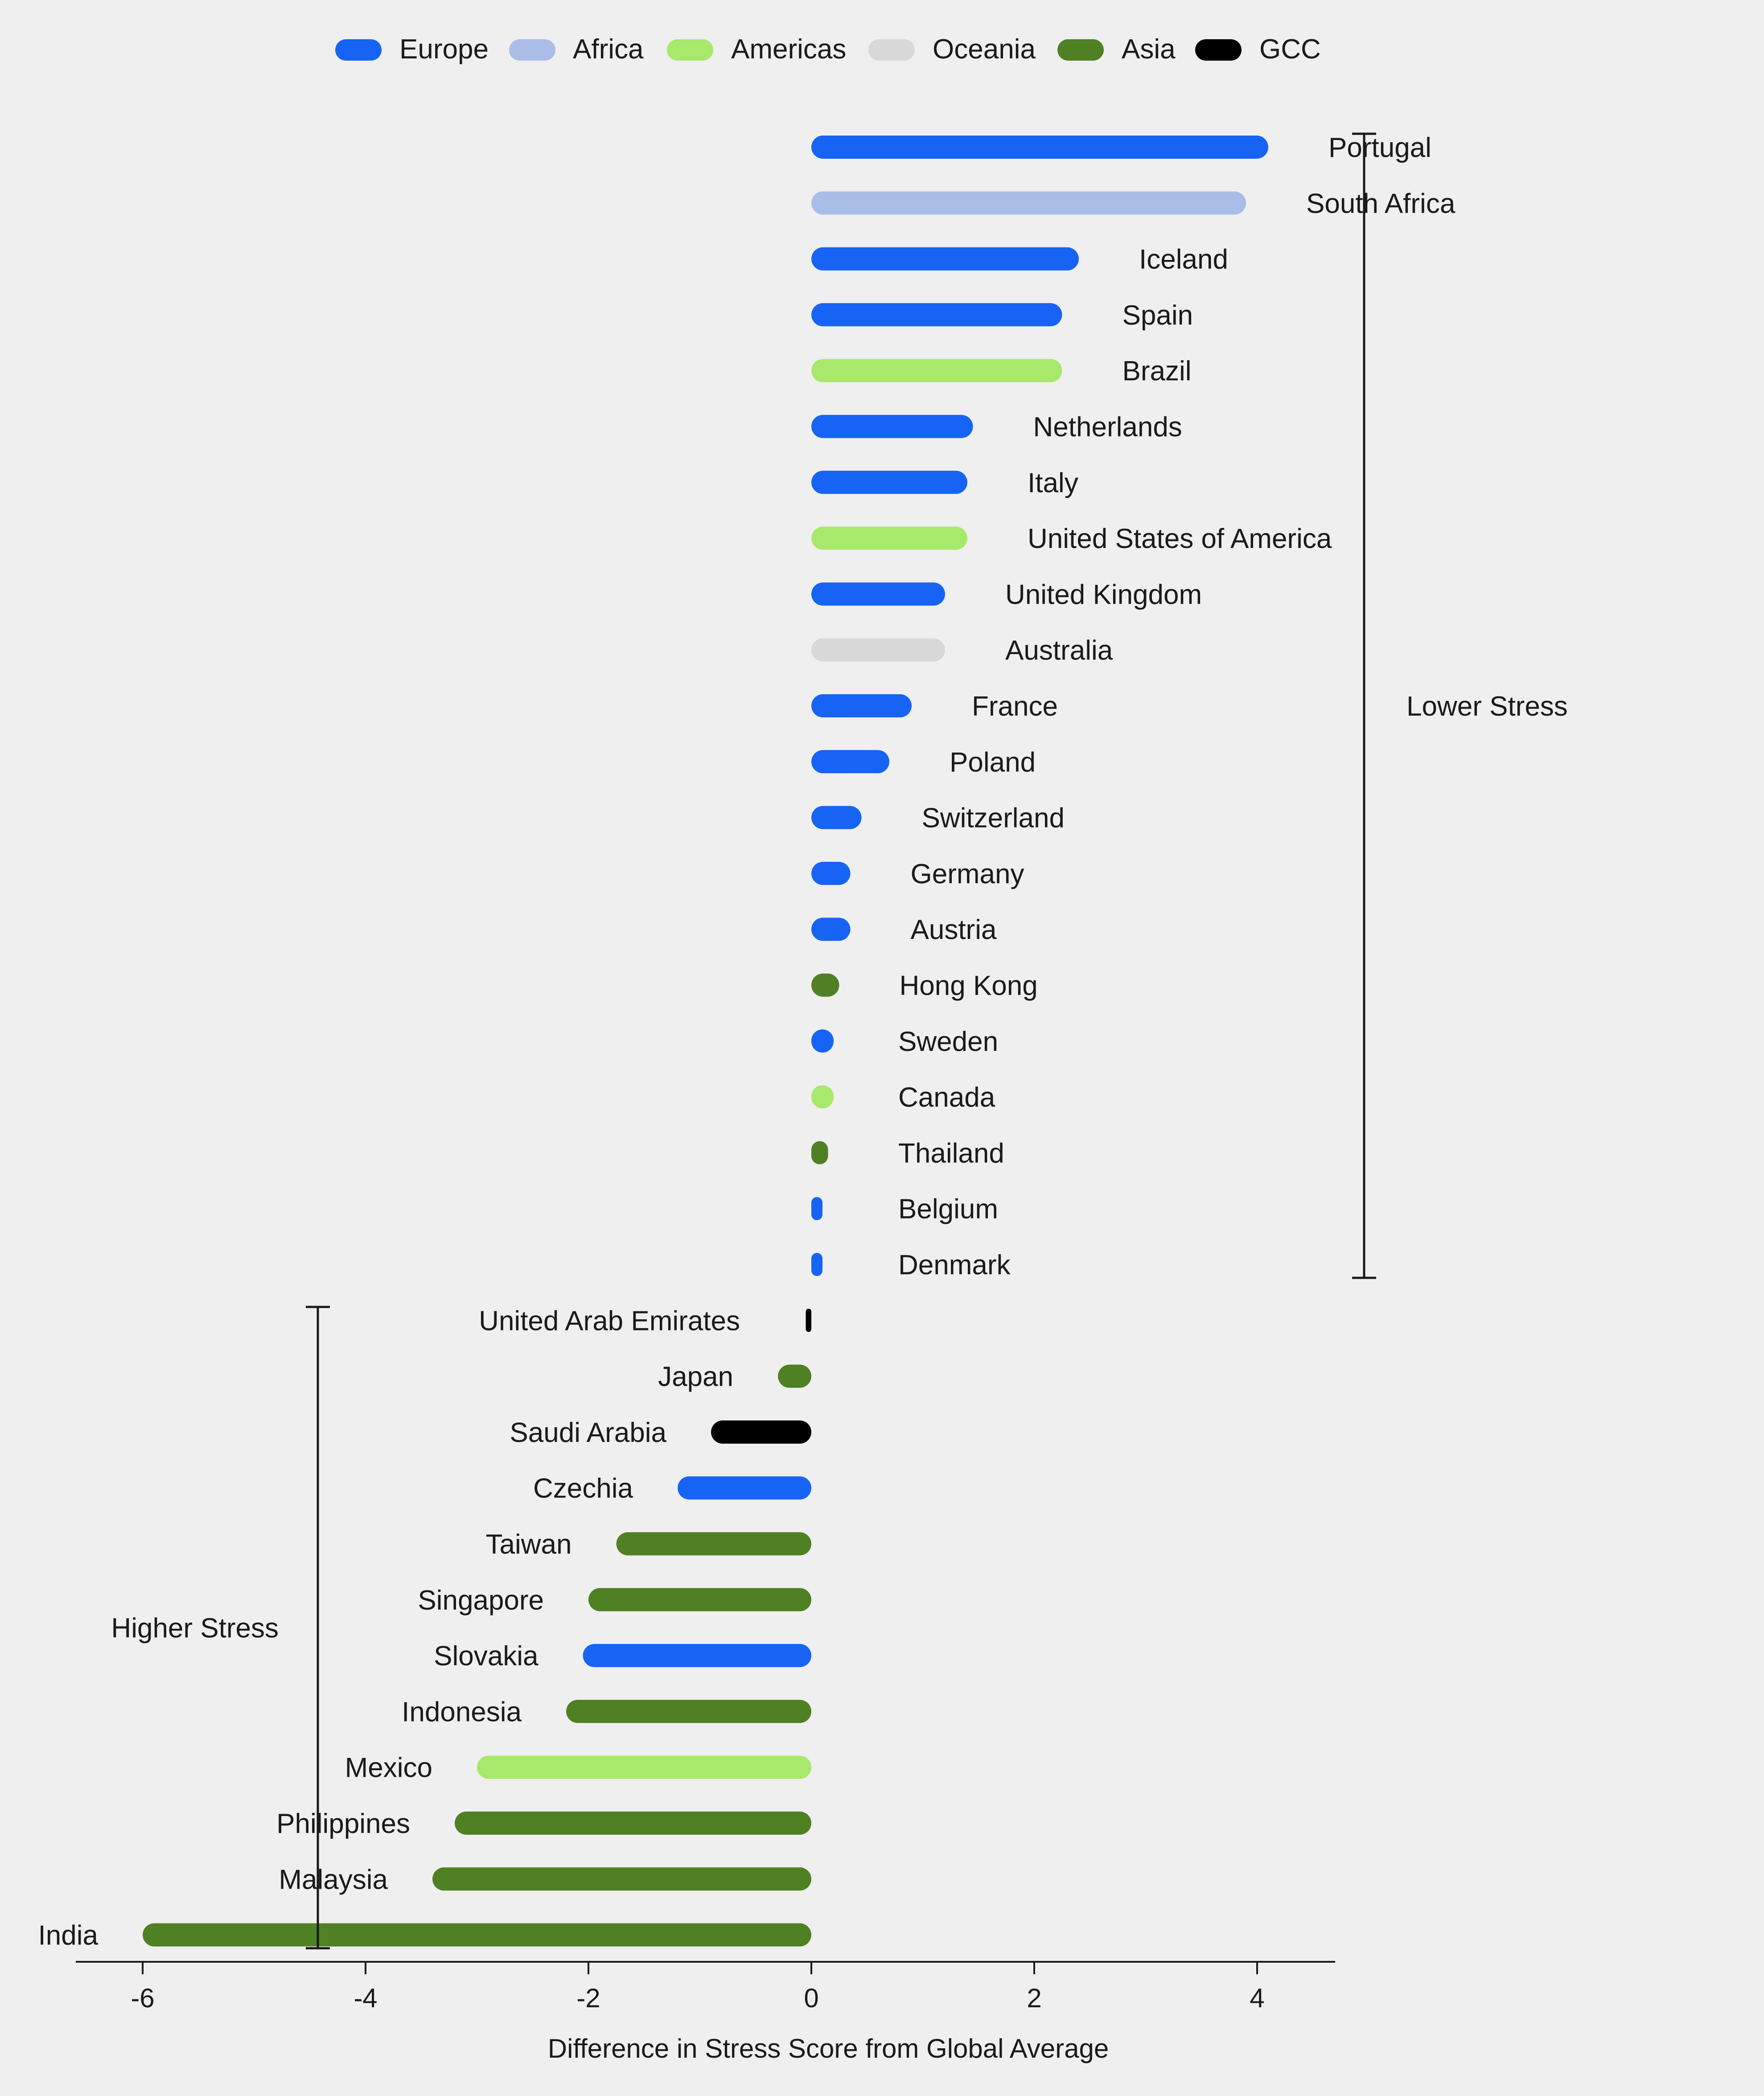  Describe the element at coordinates (610, 1320) in the screenshot. I see `category-label-united-arab-emirates: United Arab Emirates` at that location.